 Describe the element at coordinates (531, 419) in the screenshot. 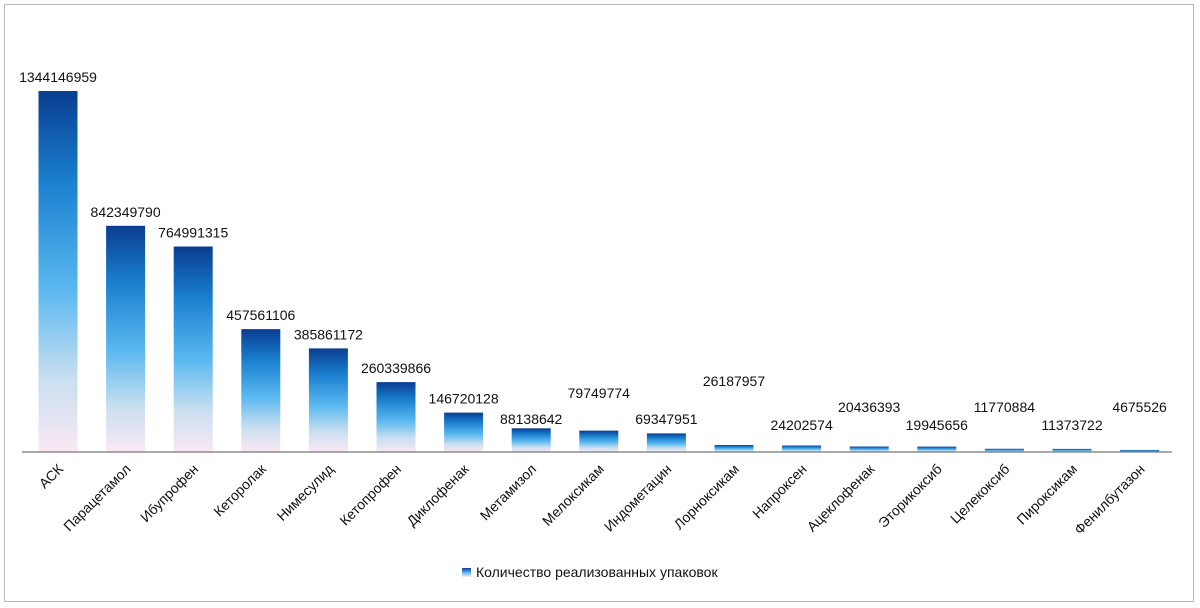

I see `value-label-8: 88138642` at that location.